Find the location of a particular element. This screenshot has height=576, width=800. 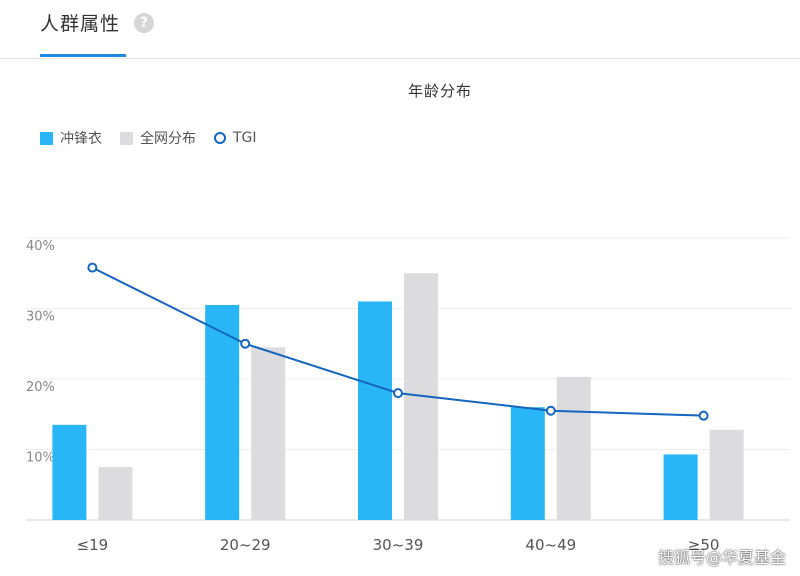

y-tick-label: 30% is located at coordinates (40, 317).